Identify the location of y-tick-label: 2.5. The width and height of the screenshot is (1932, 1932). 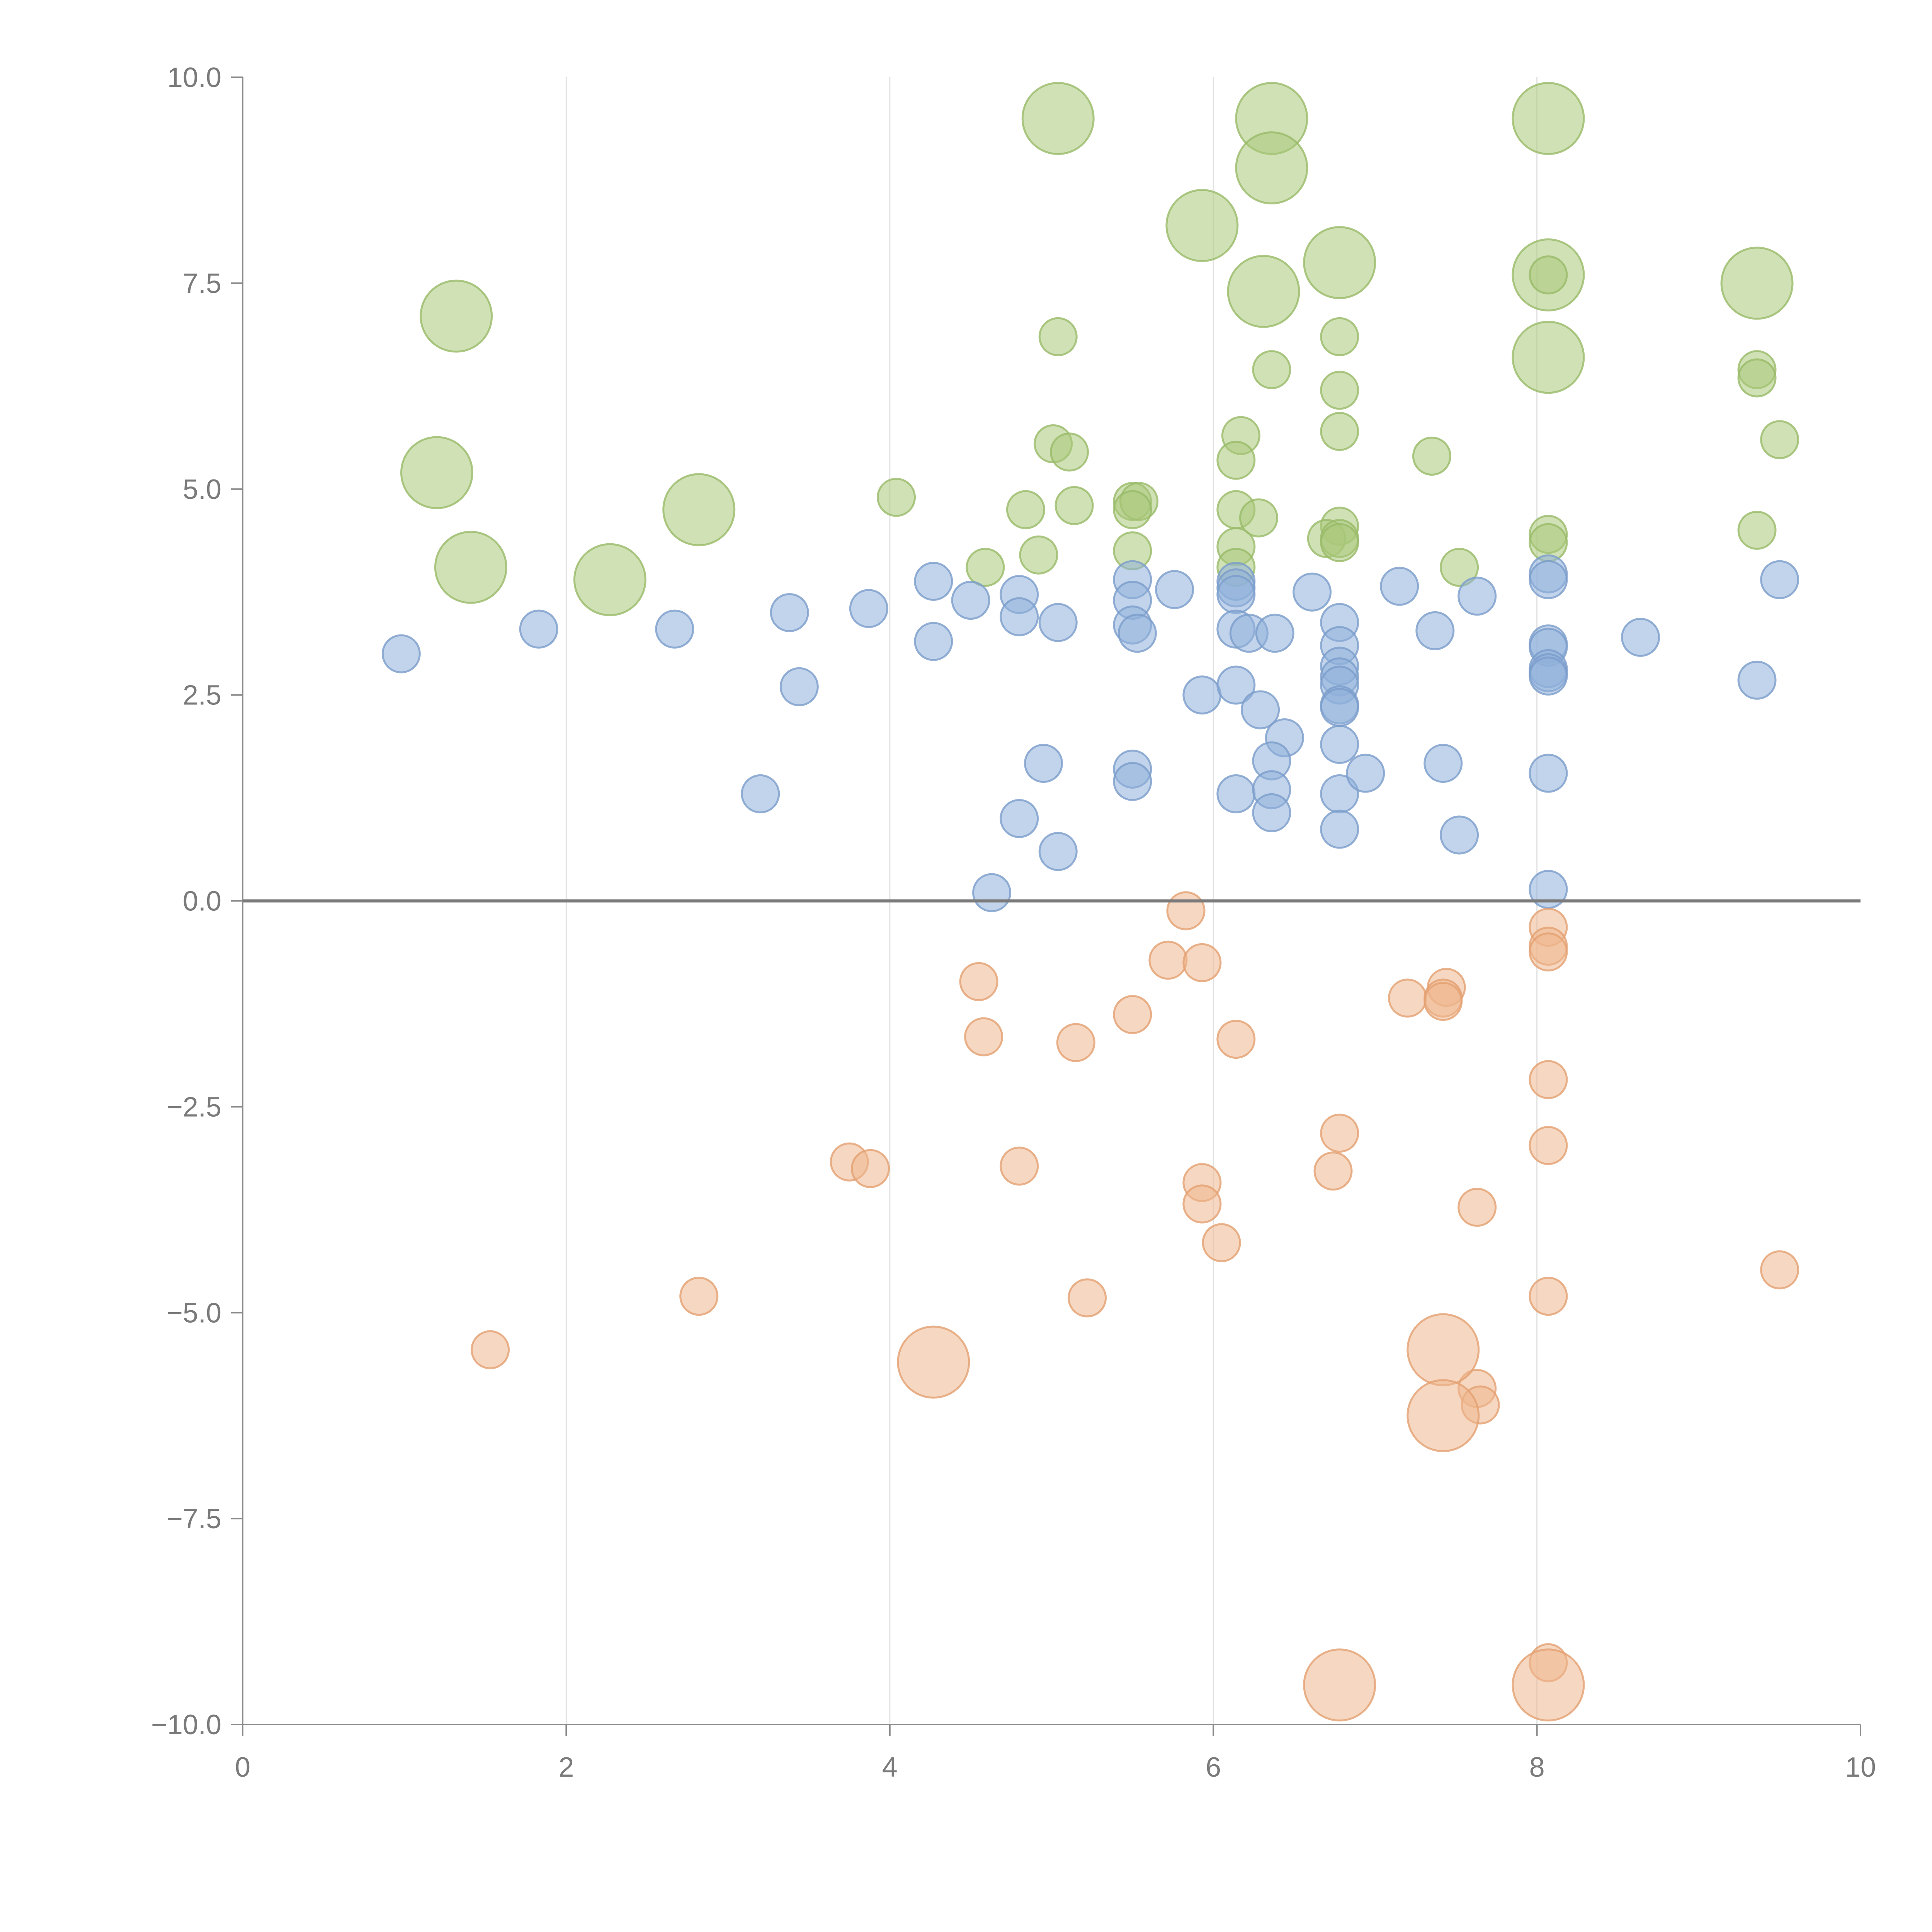
(202, 695).